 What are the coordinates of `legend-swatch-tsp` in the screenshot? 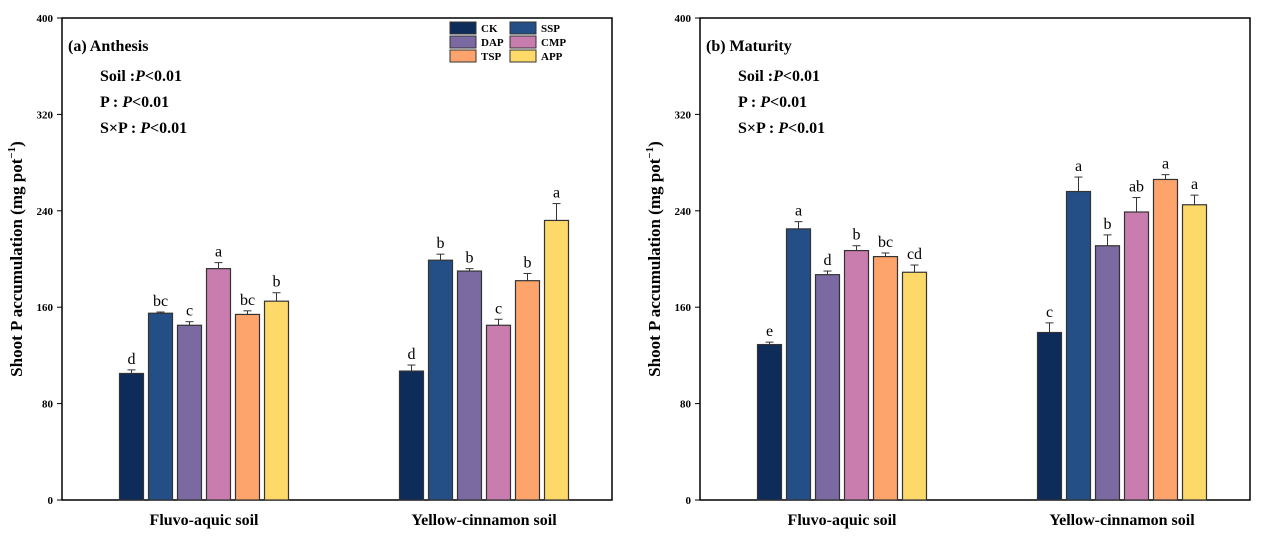 It's located at (463, 56).